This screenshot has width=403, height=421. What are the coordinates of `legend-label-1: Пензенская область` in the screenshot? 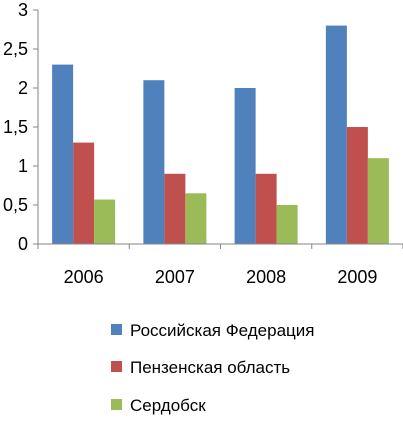 It's located at (210, 367).